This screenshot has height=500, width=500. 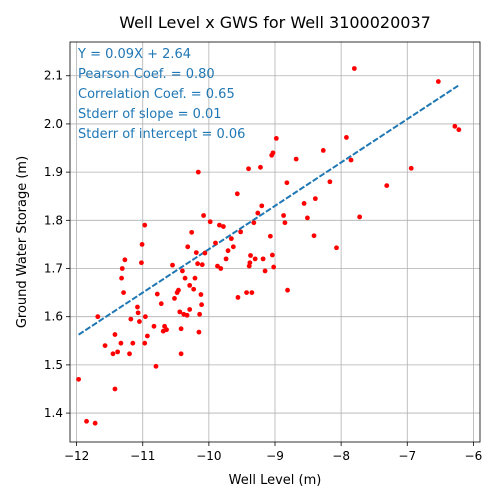 What do you see at coordinates (156, 94) in the screenshot?
I see `annotation-correlation: Correlation Coef. = 0.65` at bounding box center [156, 94].